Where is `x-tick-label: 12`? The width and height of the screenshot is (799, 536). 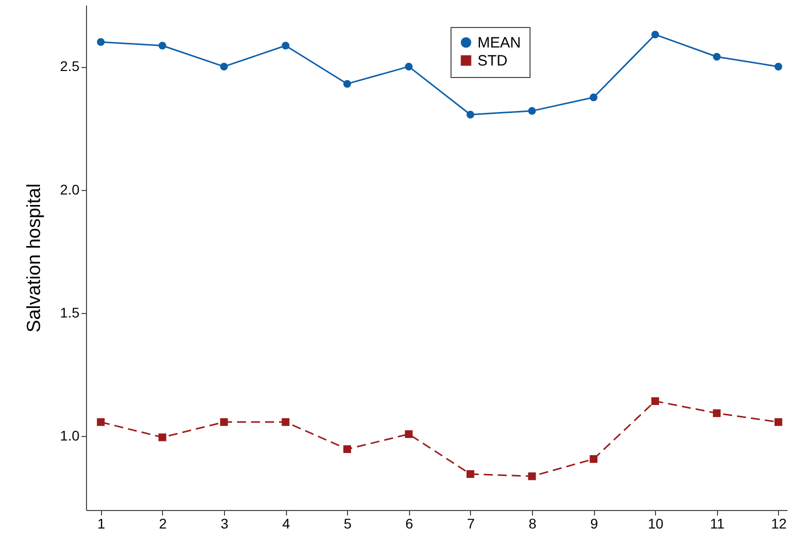
x-tick-label: 12 is located at coordinates (779, 524).